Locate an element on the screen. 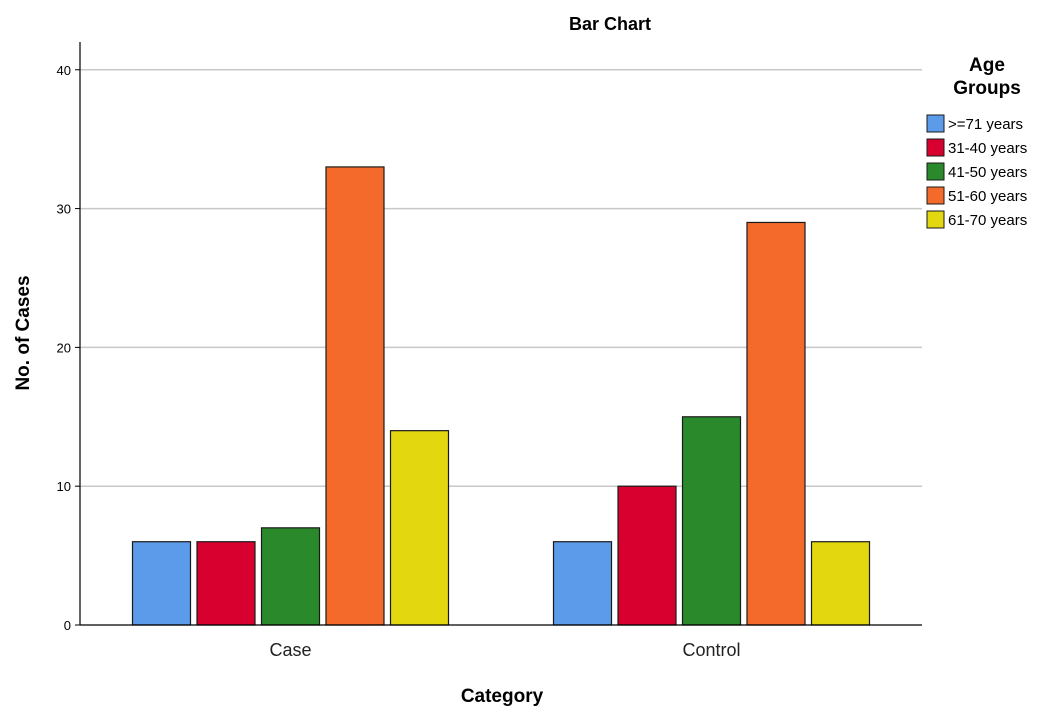 The height and width of the screenshot is (713, 1051). chart-title: Bar Chart is located at coordinates (610, 24).